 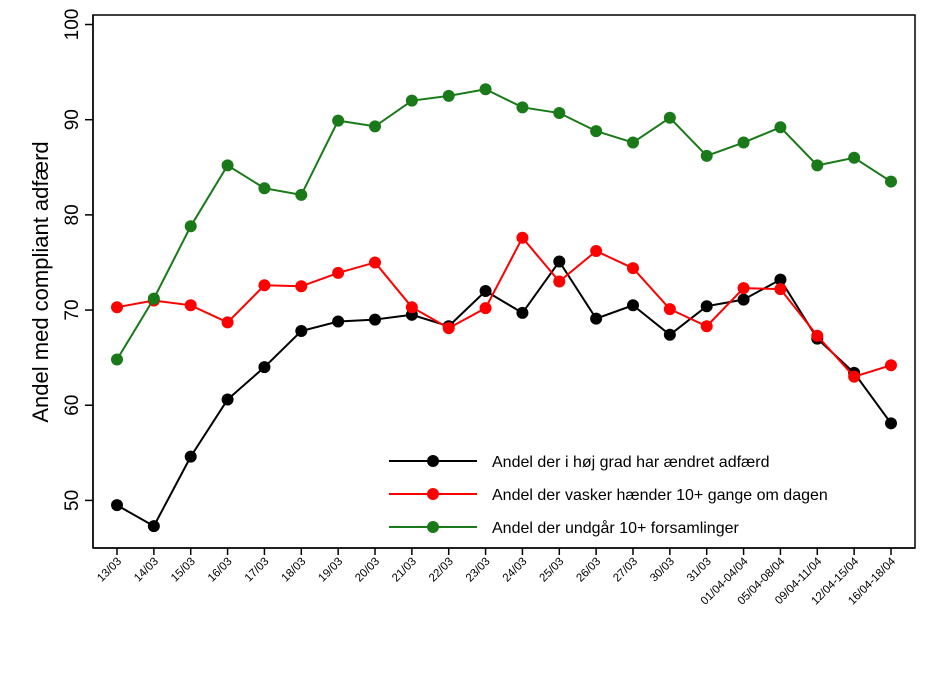 I want to click on x-tick-label: 22/03, so click(x=441, y=570).